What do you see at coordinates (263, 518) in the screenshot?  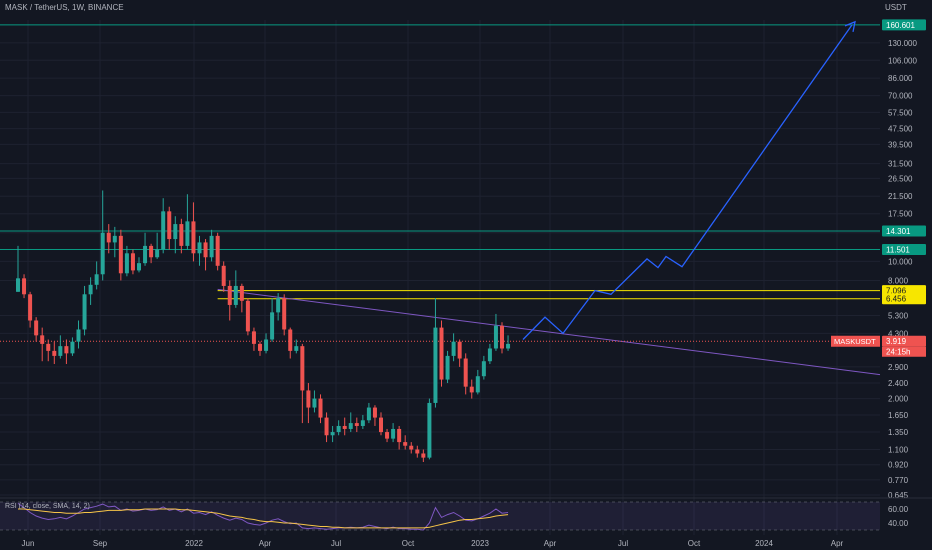 I see `rsi-ma-line` at bounding box center [263, 518].